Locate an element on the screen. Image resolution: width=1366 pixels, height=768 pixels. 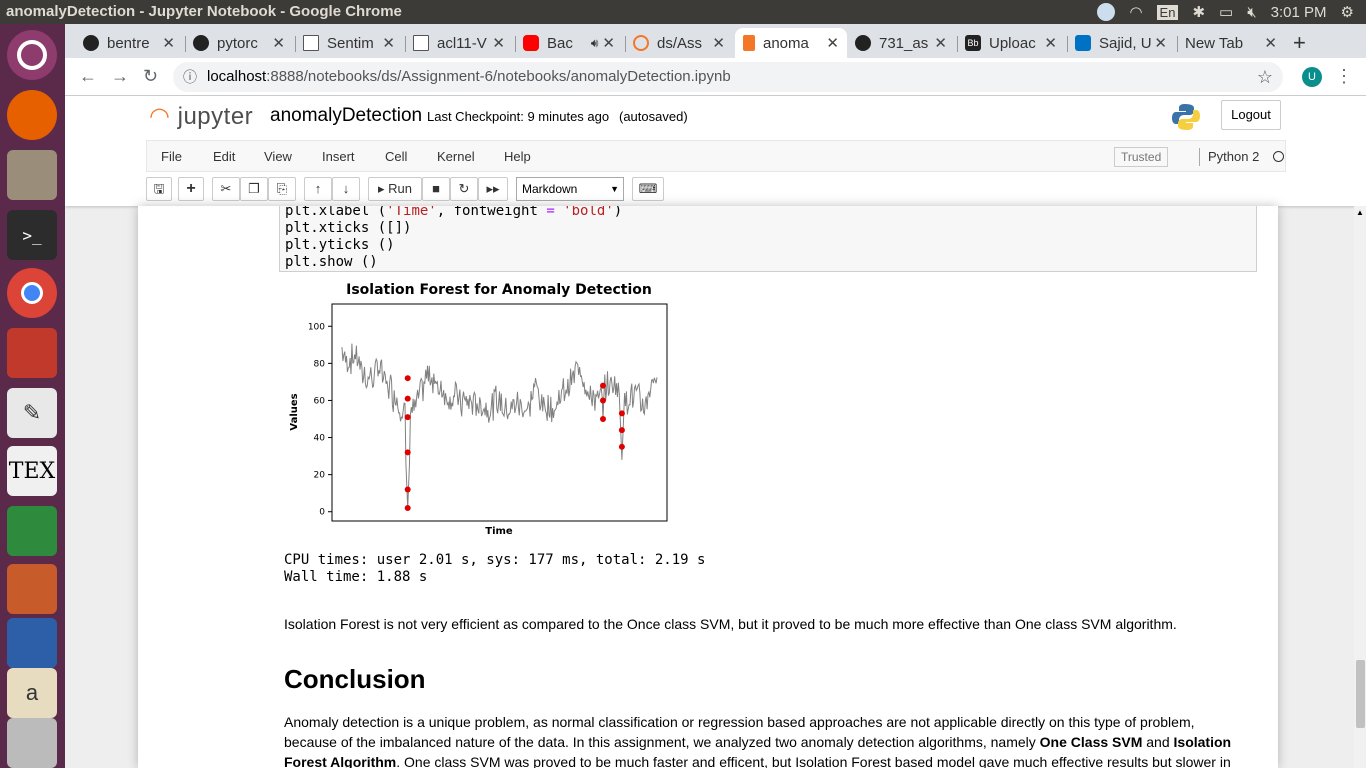
tab-ds-assignment: ds/Ass ✕ is located at coordinates (679, 43).